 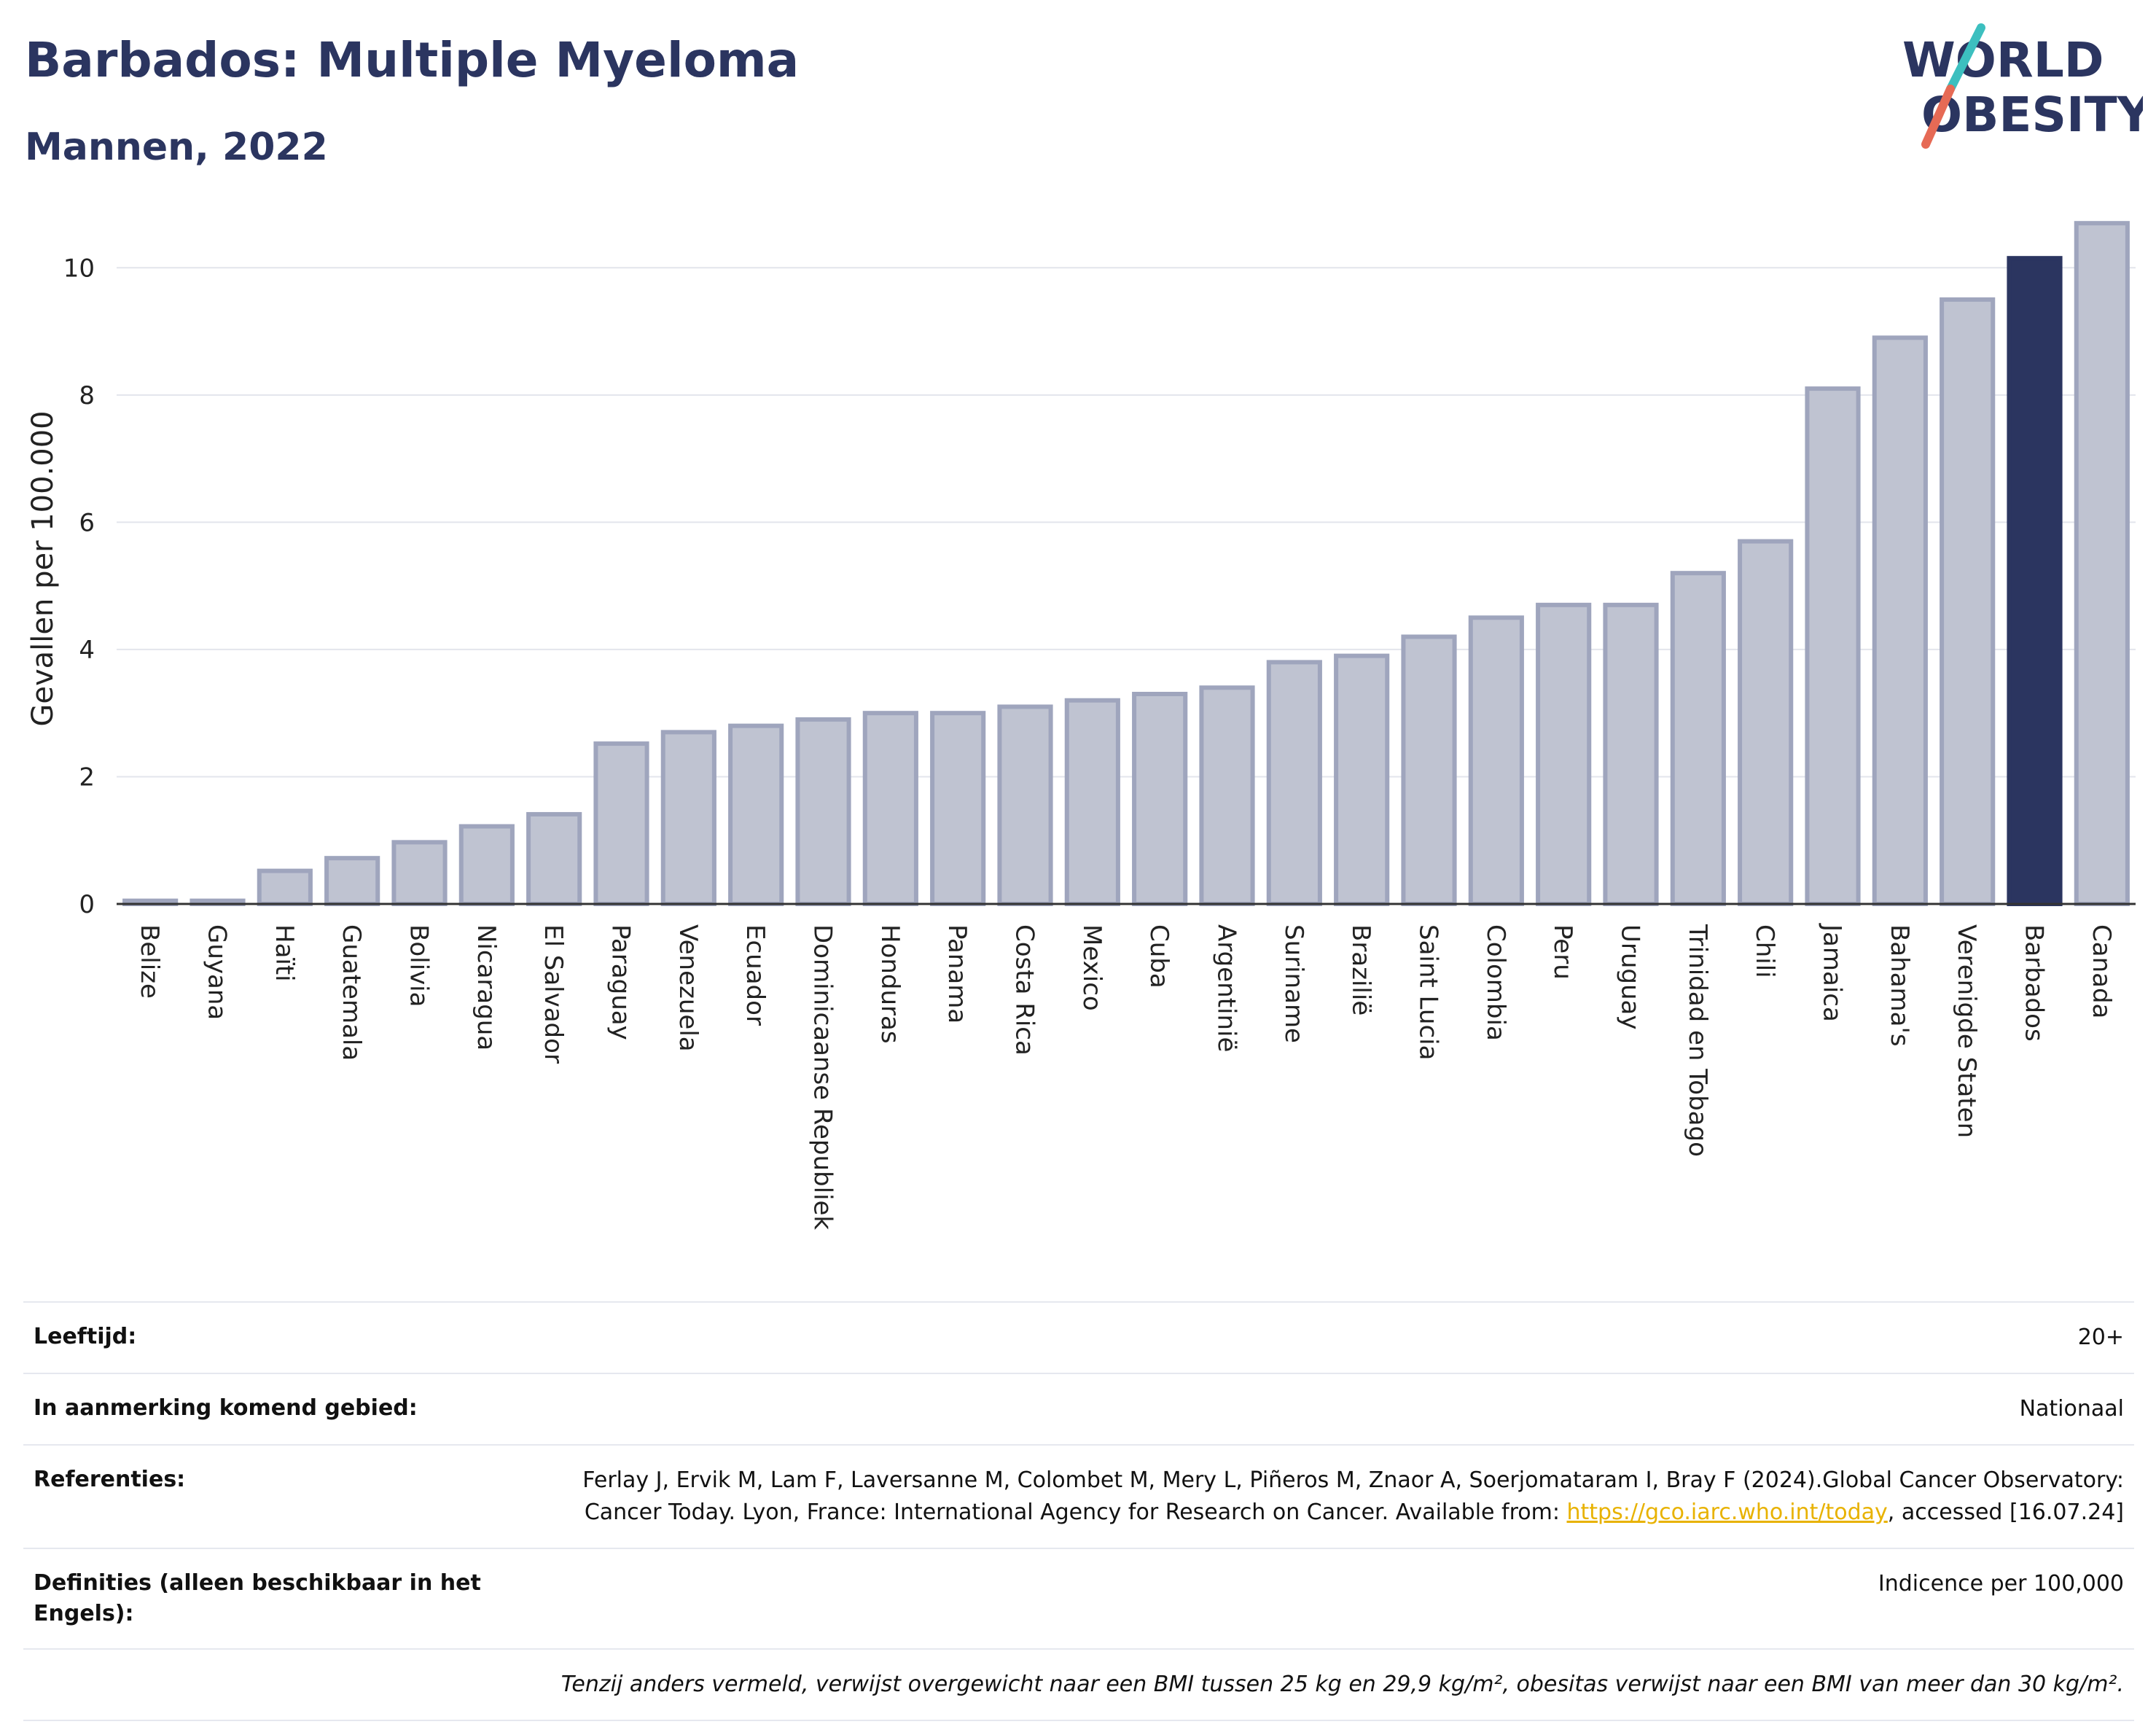 What do you see at coordinates (2071, 1409) in the screenshot?
I see `area-value: Nationaal` at bounding box center [2071, 1409].